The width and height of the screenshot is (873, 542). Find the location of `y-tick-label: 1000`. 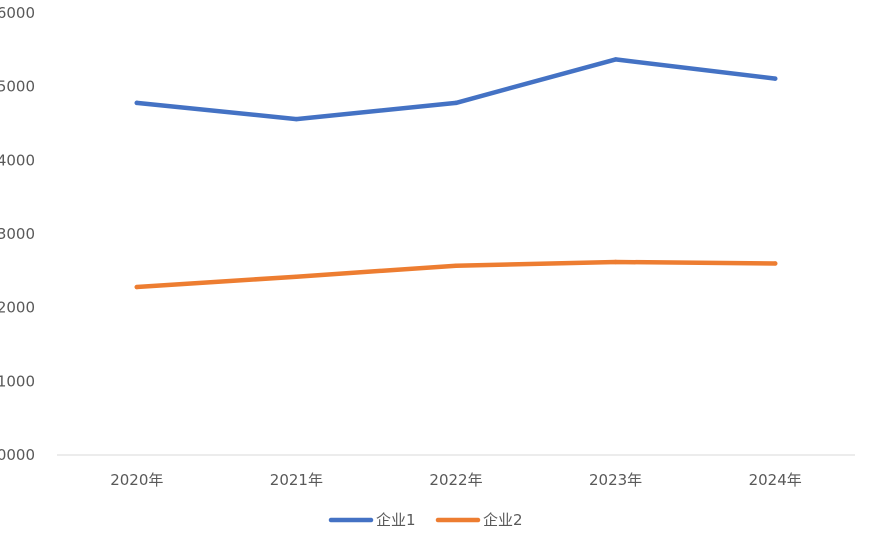

y-tick-label: 1000 is located at coordinates (17, 381).